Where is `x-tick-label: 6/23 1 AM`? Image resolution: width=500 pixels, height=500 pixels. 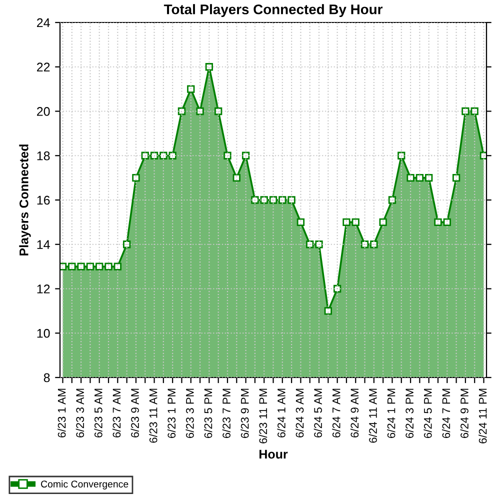
x-tick-label: 6/23 1 AM is located at coordinates (62, 413).